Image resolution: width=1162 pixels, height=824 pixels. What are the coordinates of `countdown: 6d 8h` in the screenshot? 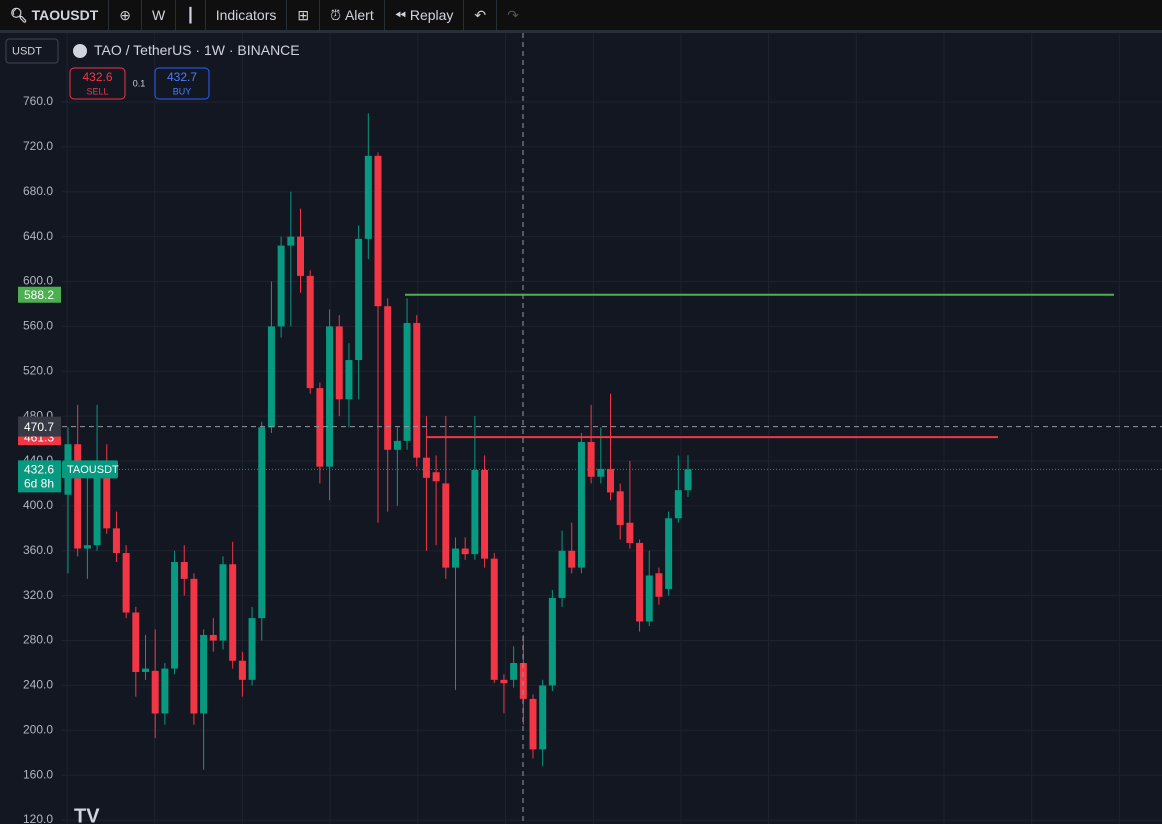 It's located at (39, 484).